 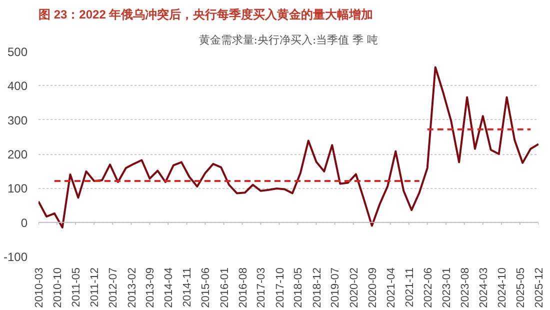 What do you see at coordinates (224, 287) in the screenshot?
I see `x-tick-label: 2016-01` at bounding box center [224, 287].